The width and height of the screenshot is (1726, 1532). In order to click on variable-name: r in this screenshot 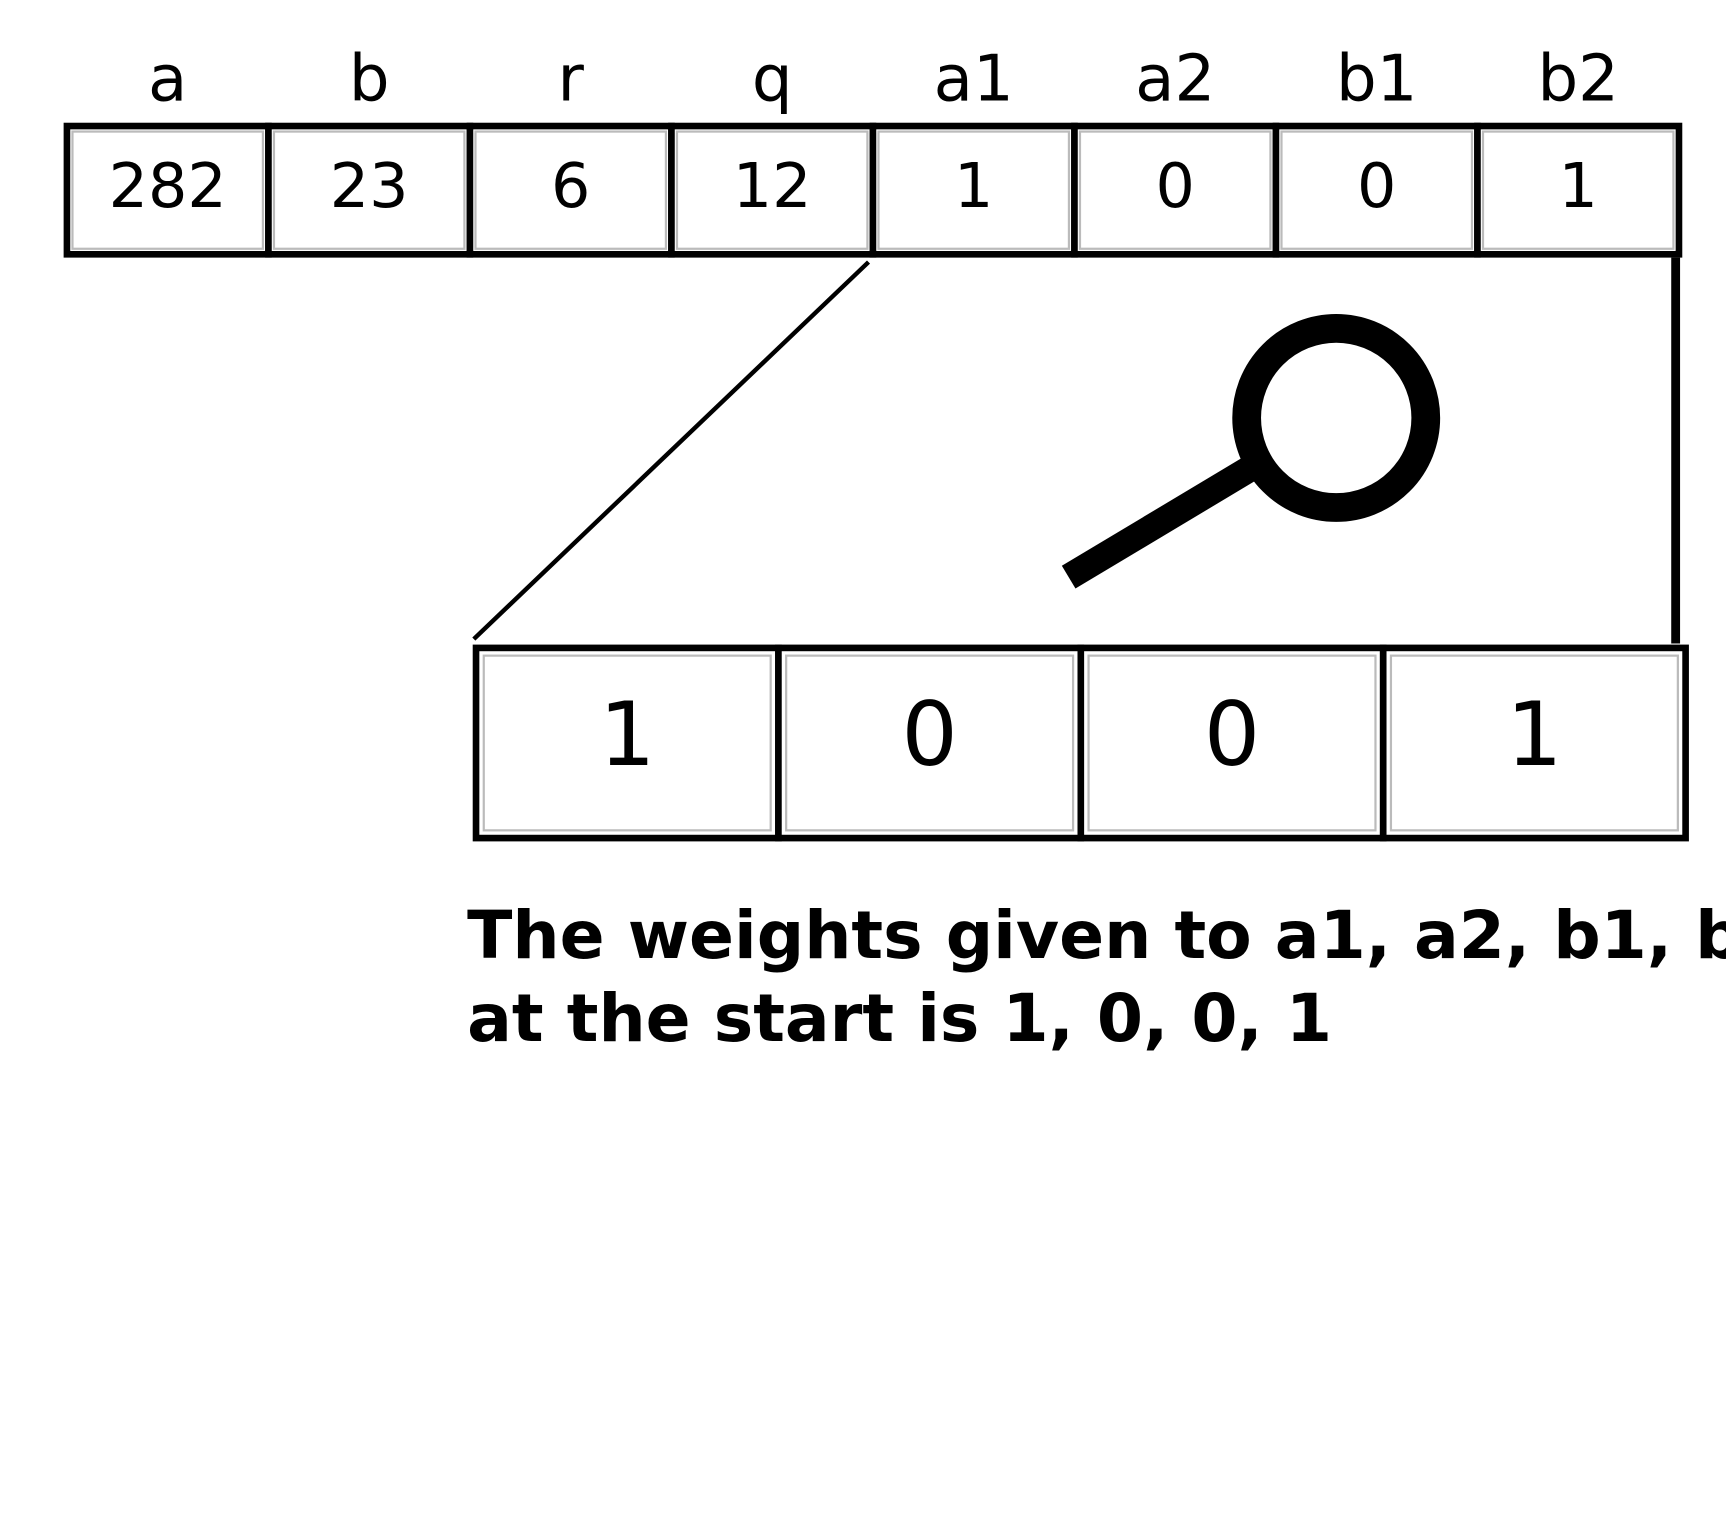, I will do `click(571, 79)`.